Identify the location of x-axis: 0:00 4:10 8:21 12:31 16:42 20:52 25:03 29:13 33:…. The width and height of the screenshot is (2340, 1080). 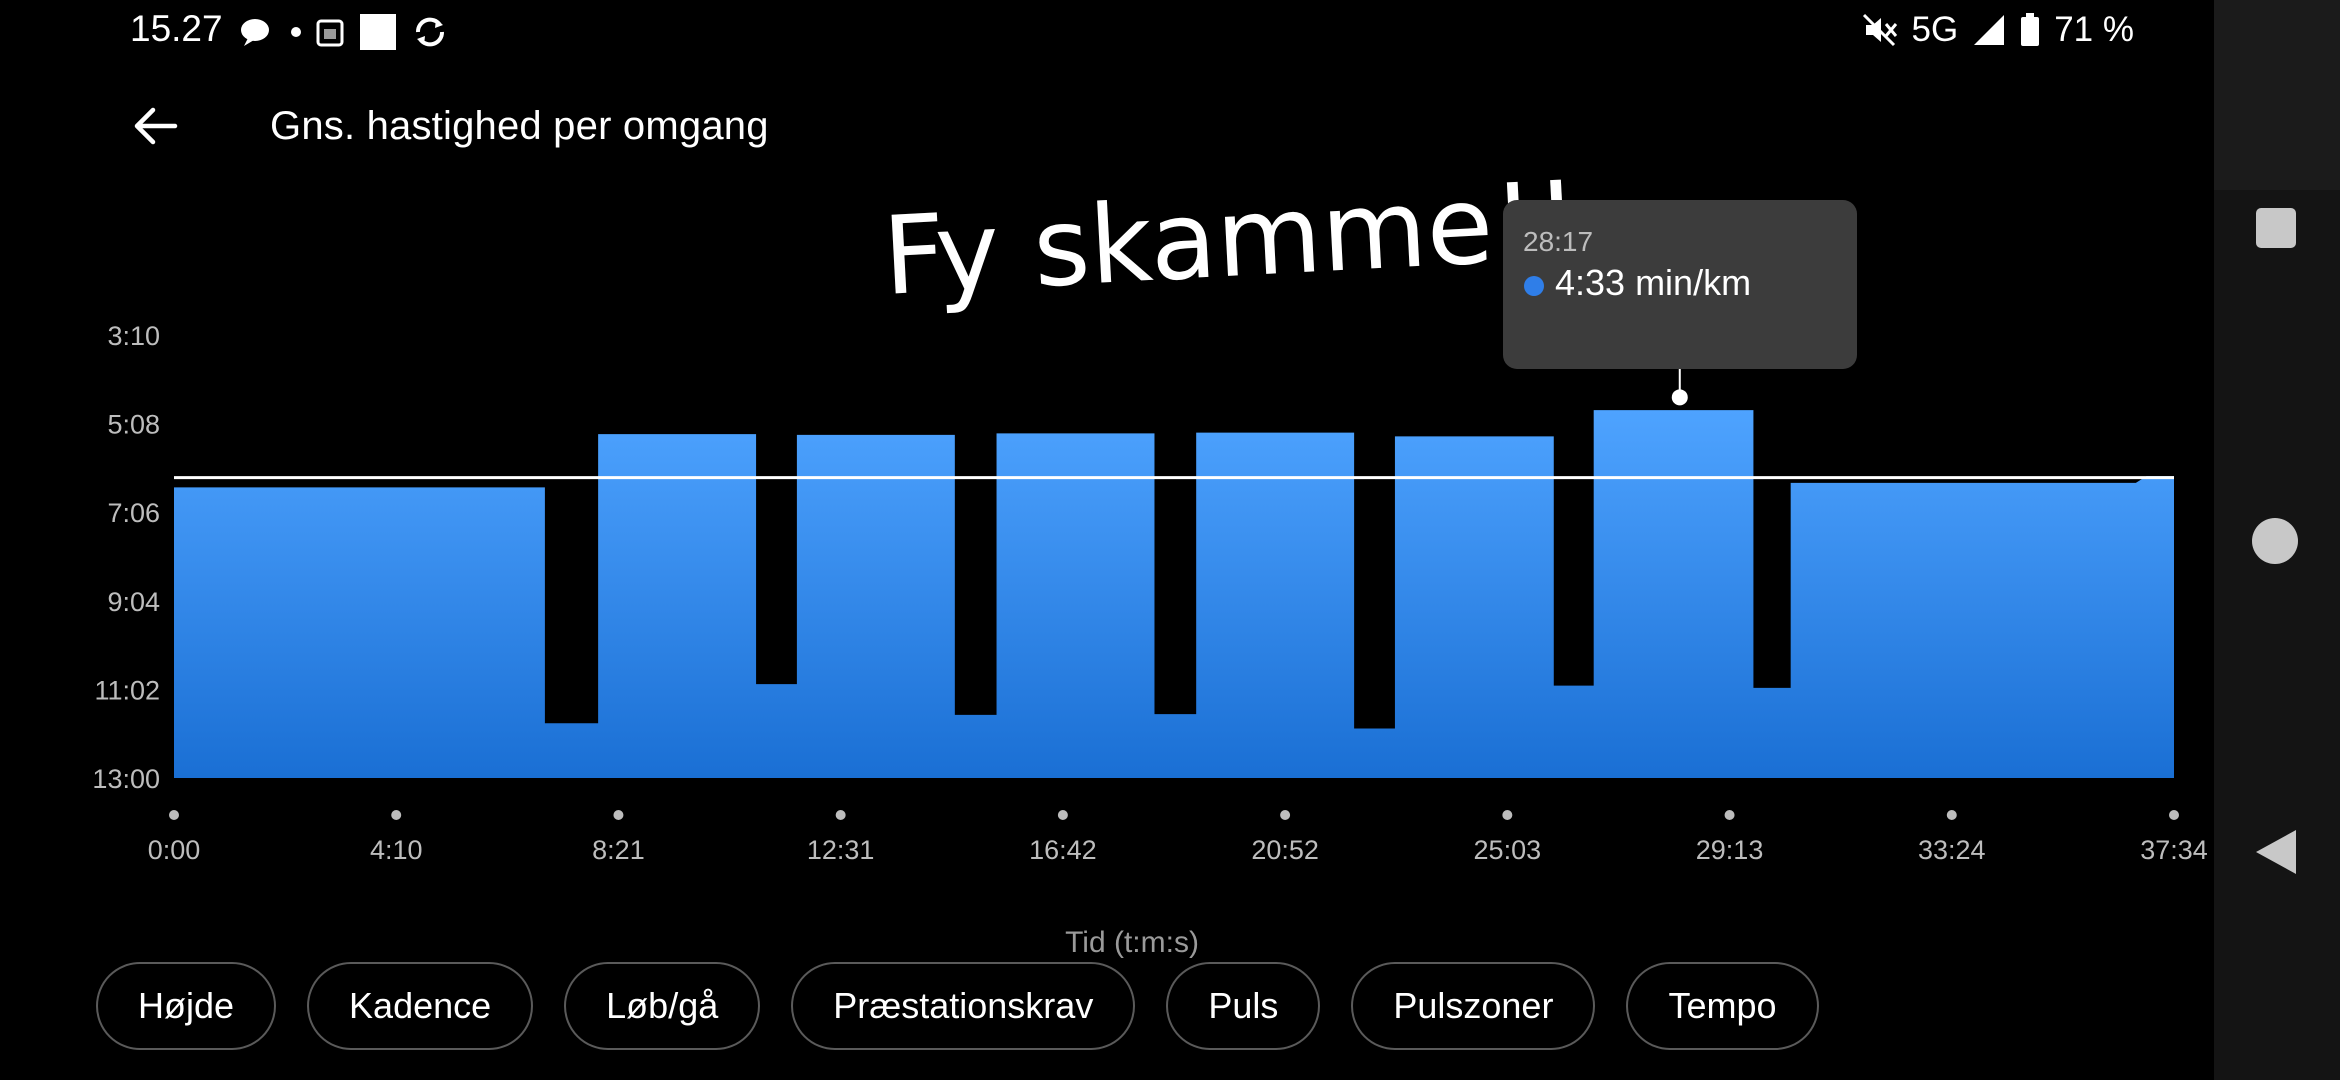
(1178, 837).